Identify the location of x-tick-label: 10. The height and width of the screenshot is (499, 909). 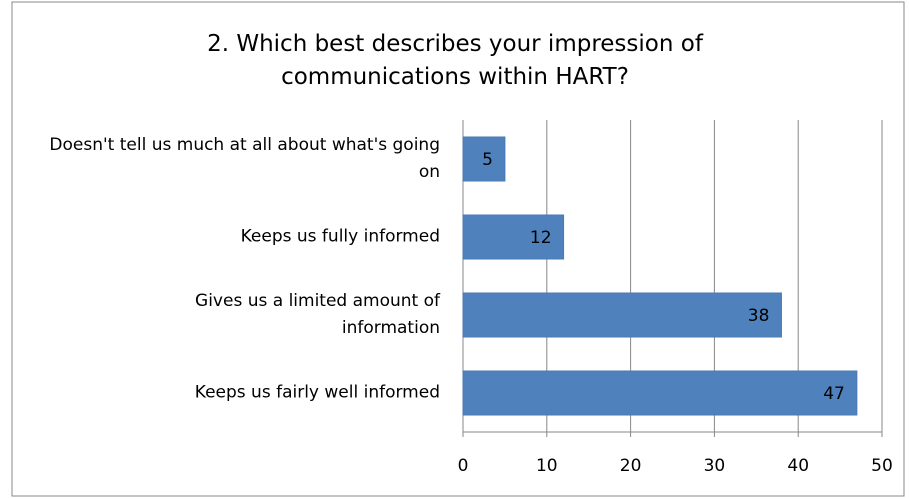
(547, 466).